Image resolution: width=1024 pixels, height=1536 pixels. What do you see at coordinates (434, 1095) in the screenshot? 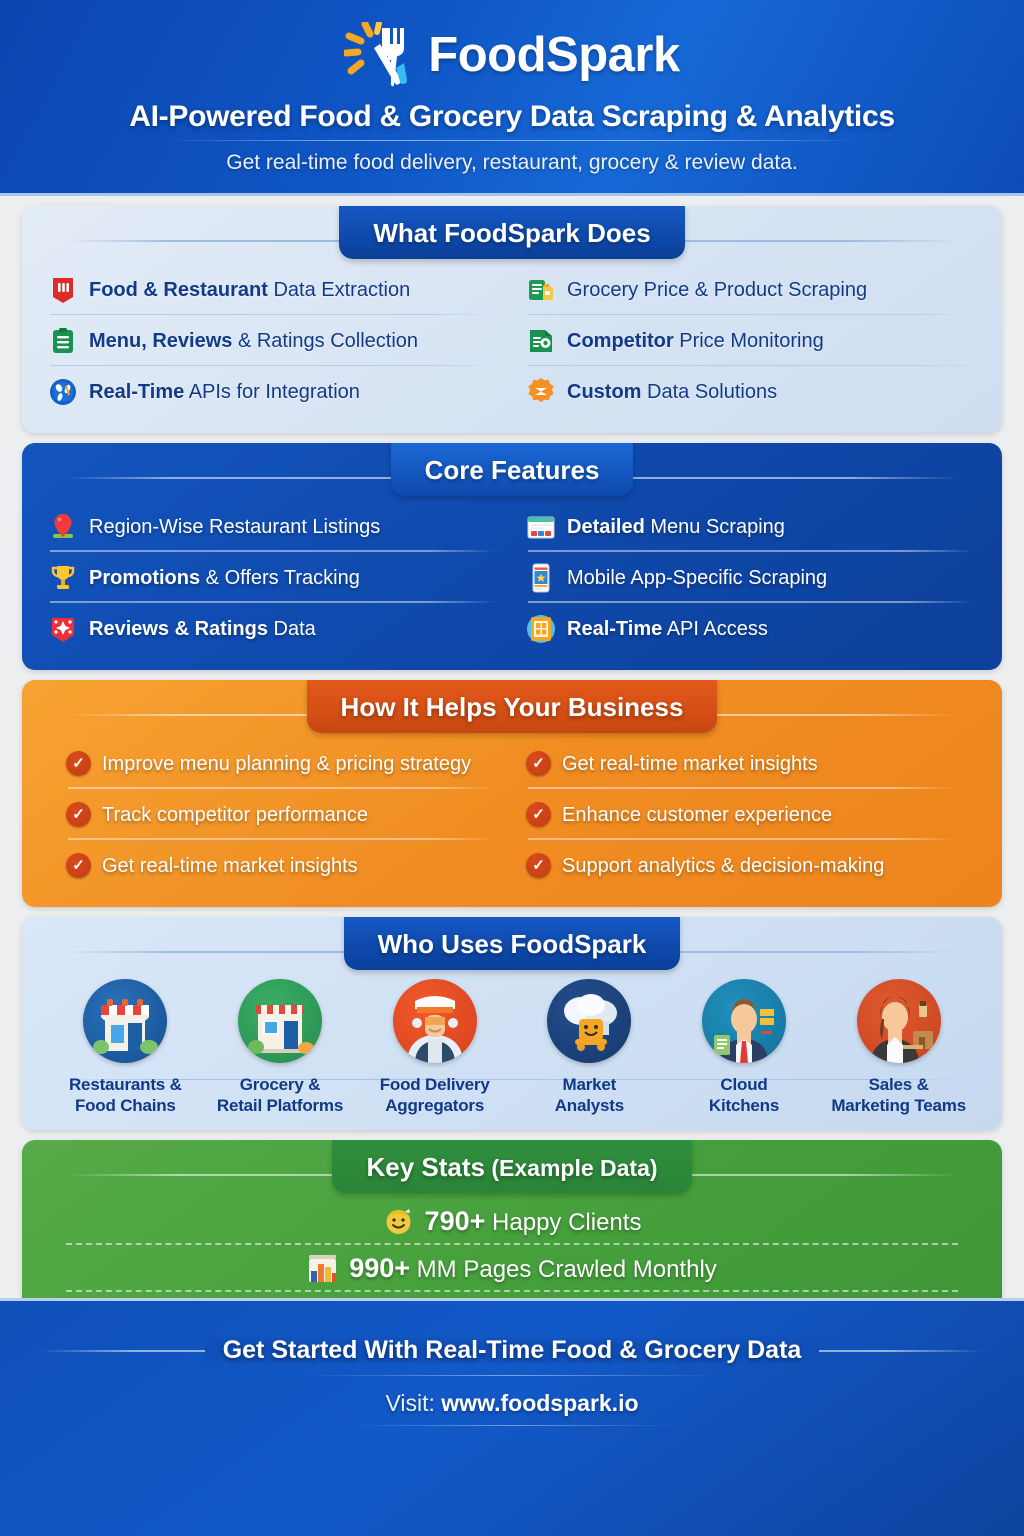
I see `persona-label: Food Delivery Aggregators` at bounding box center [434, 1095].